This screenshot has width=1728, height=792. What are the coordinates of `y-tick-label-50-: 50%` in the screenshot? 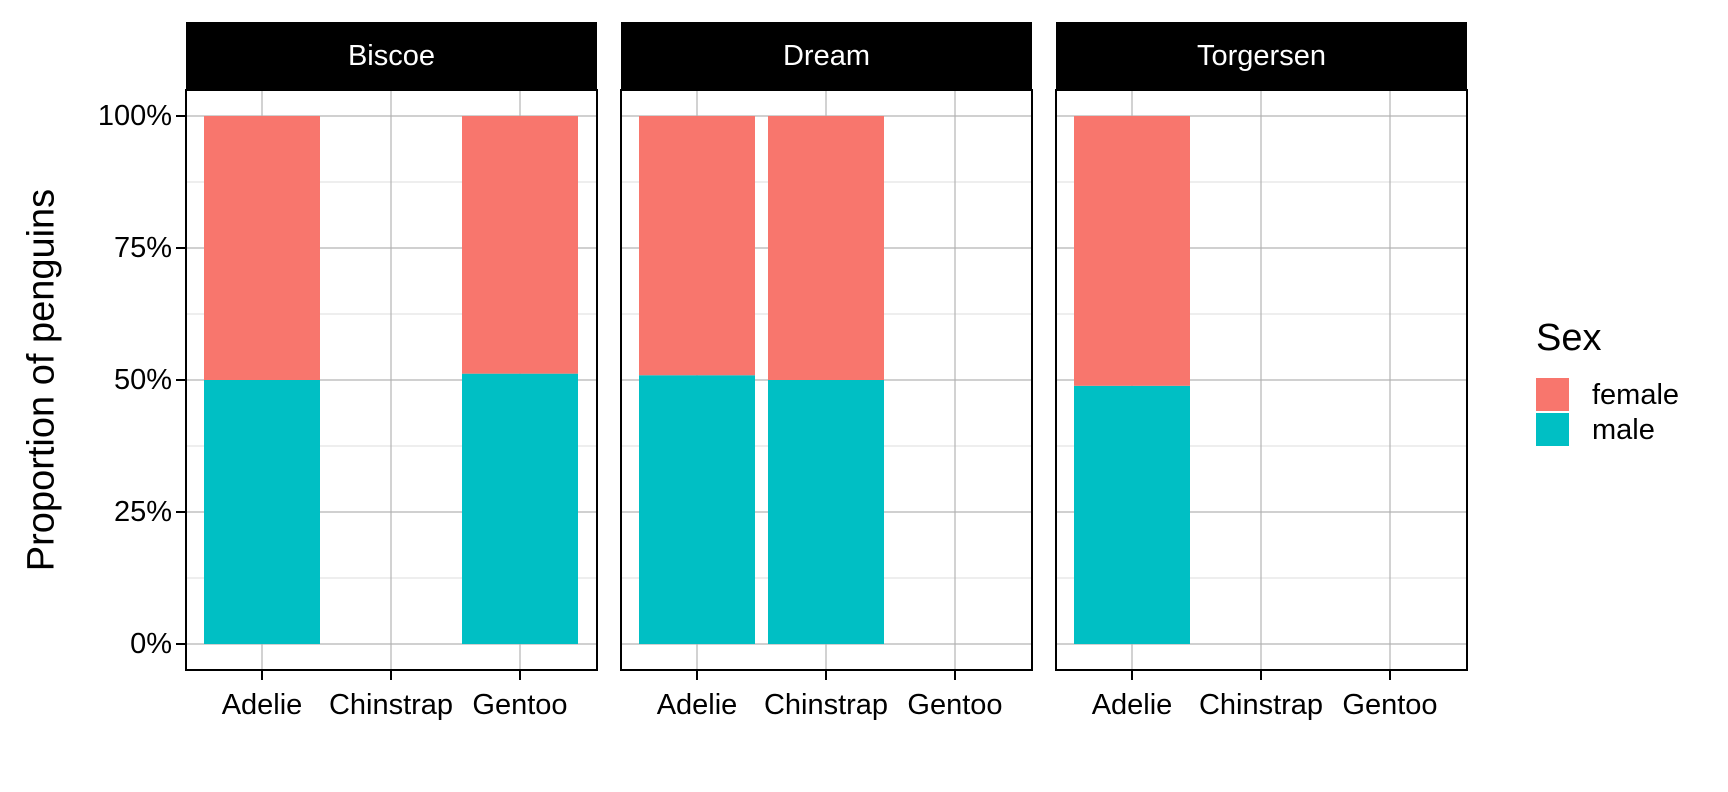 It's located at (143, 380).